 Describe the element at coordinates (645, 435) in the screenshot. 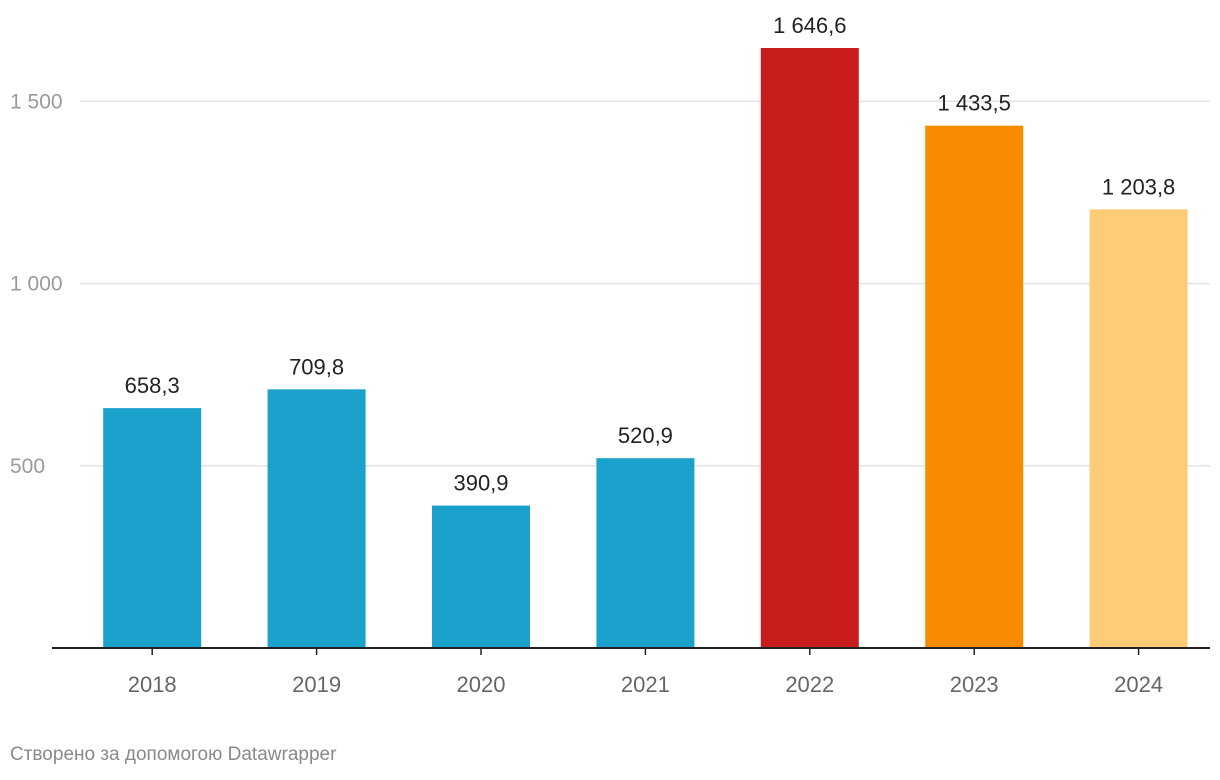

I see `value-label: 520,9` at that location.